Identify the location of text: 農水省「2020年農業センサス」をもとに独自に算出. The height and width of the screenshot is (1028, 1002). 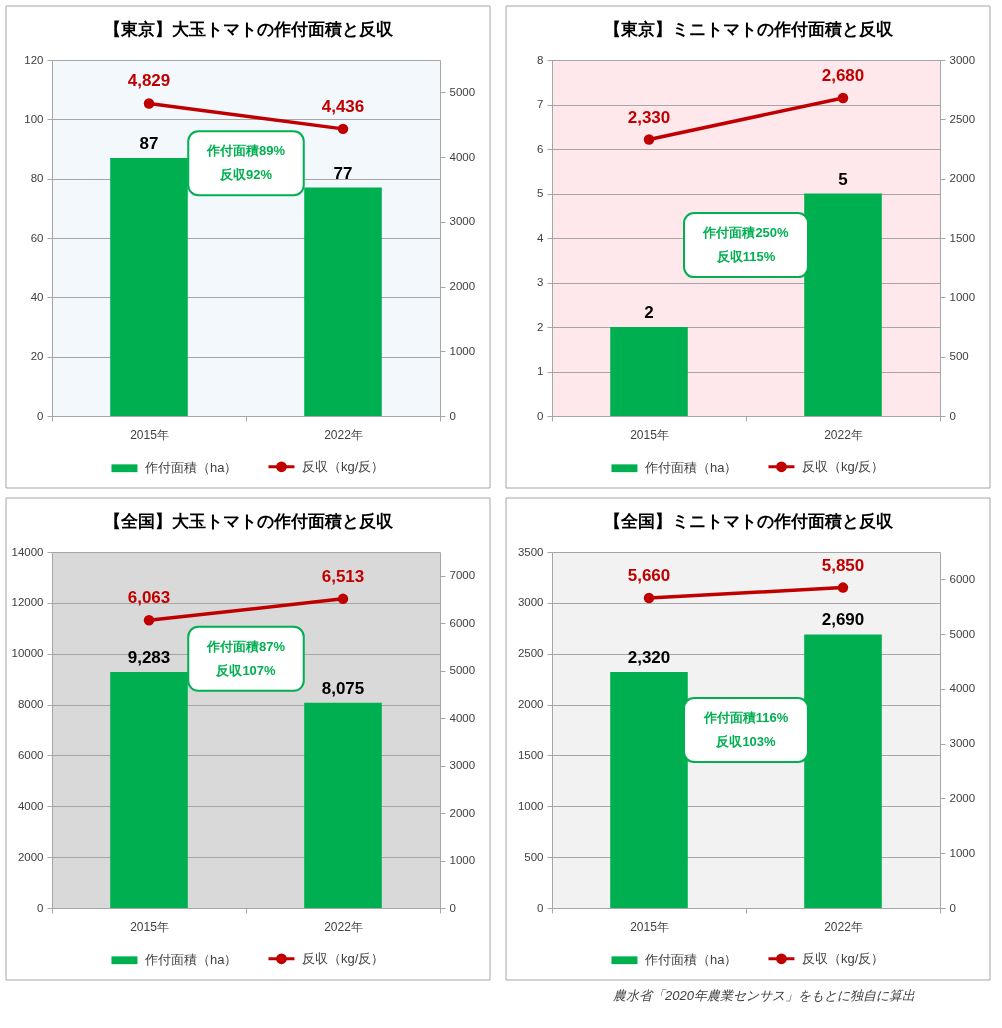
(764, 995).